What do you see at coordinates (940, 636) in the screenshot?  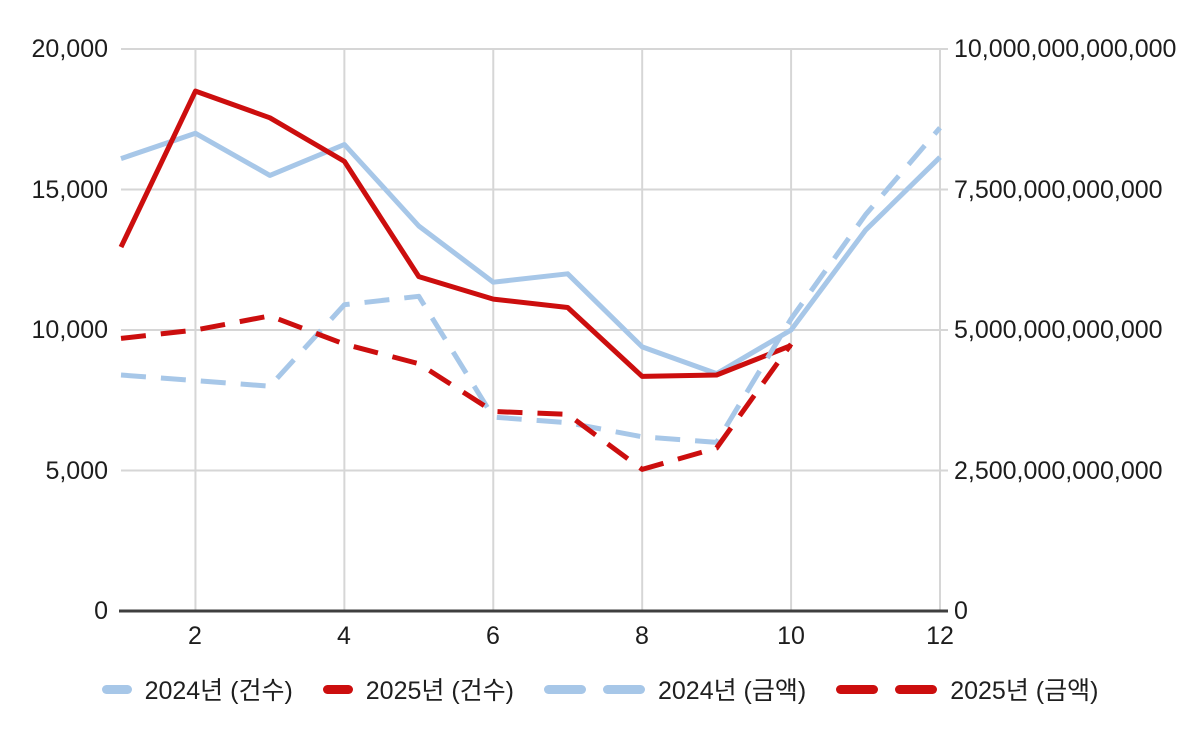 I see `x-axis-tick-label: 12` at bounding box center [940, 636].